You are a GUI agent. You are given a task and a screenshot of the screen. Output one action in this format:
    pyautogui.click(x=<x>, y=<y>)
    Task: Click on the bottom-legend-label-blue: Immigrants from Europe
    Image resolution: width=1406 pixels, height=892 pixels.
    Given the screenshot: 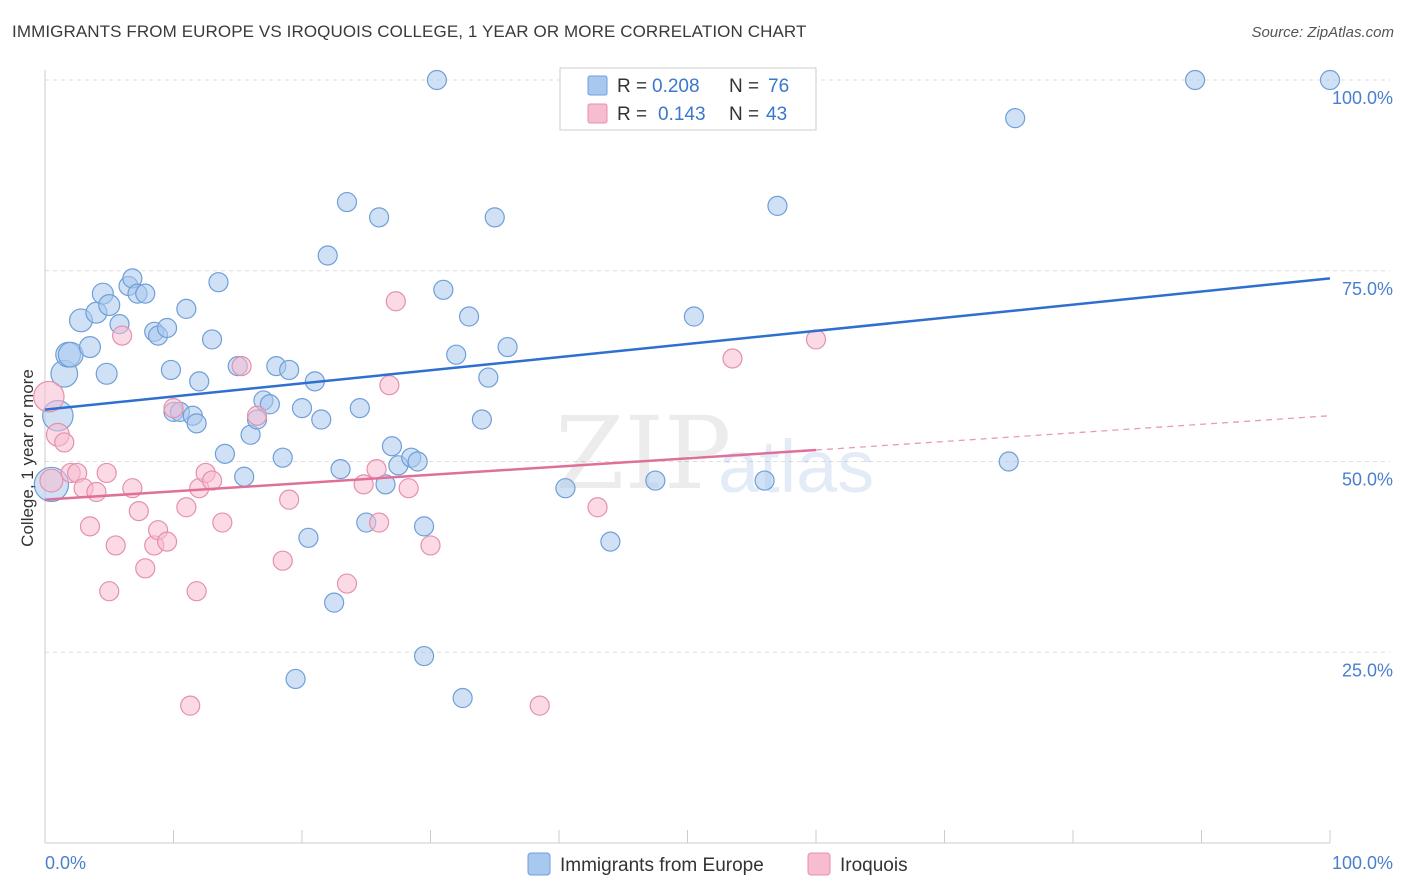 What is the action you would take?
    pyautogui.click(x=662, y=865)
    